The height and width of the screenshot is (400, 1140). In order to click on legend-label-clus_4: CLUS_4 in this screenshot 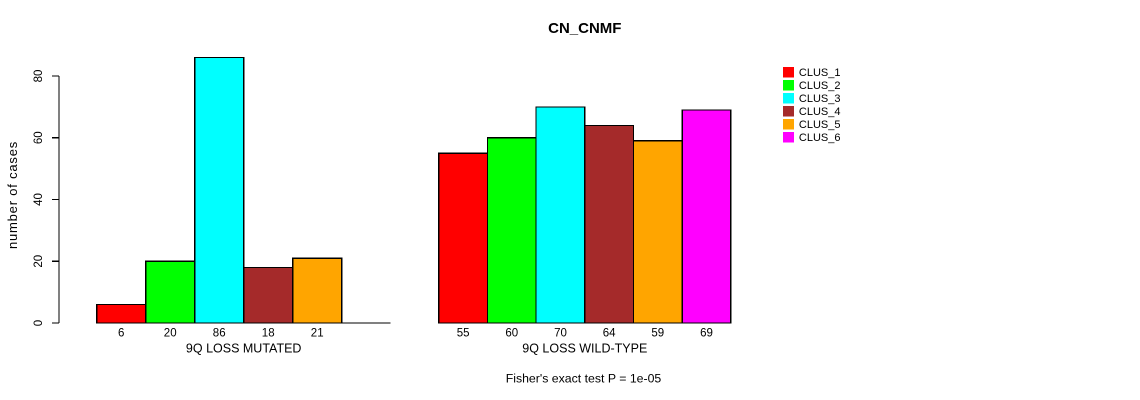, I will do `click(820, 112)`.